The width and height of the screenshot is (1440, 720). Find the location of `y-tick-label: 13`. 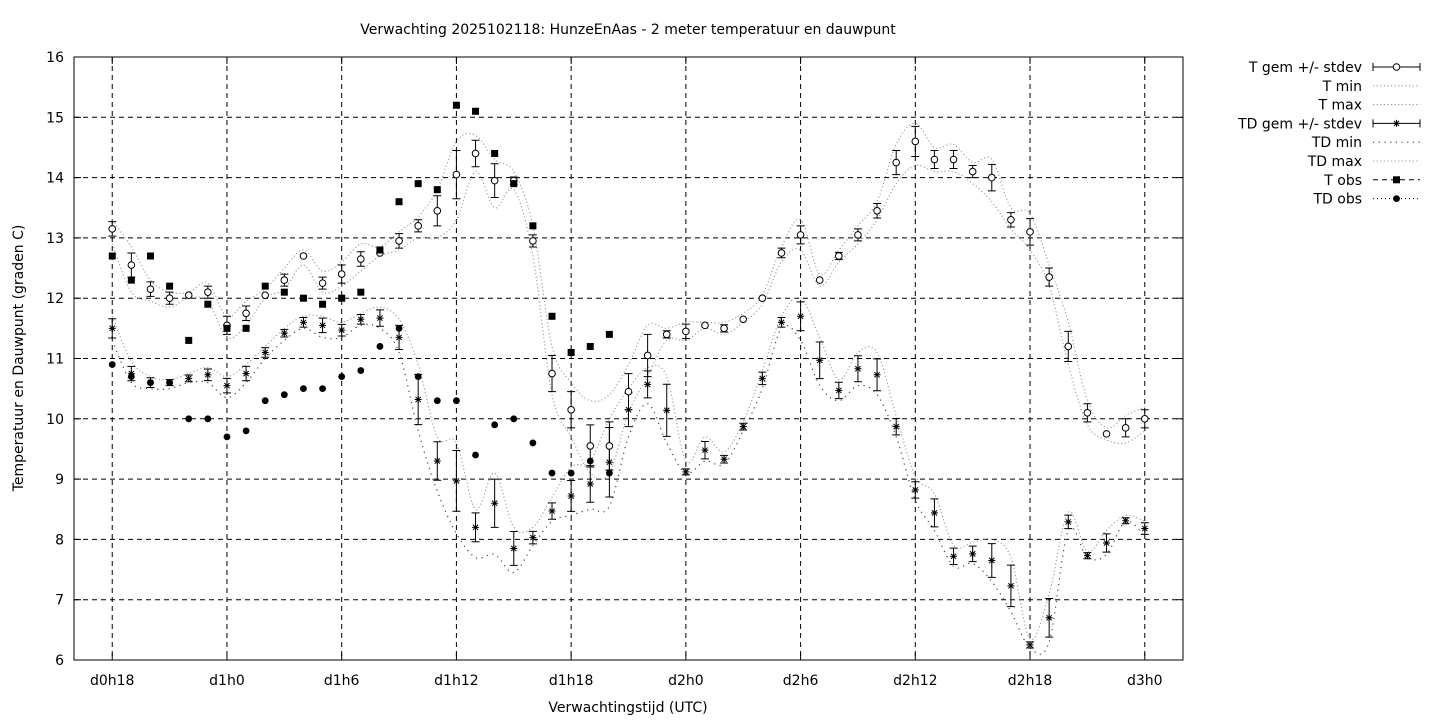

y-tick-label: 13 is located at coordinates (55, 239).